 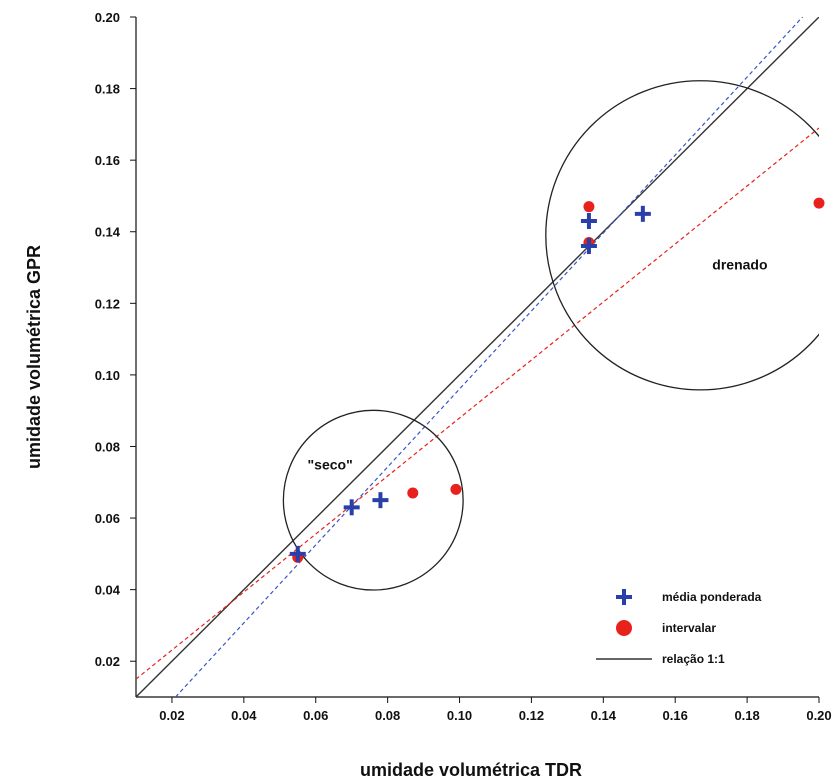 I want to click on y-tick-label: 0.16, so click(x=107, y=160).